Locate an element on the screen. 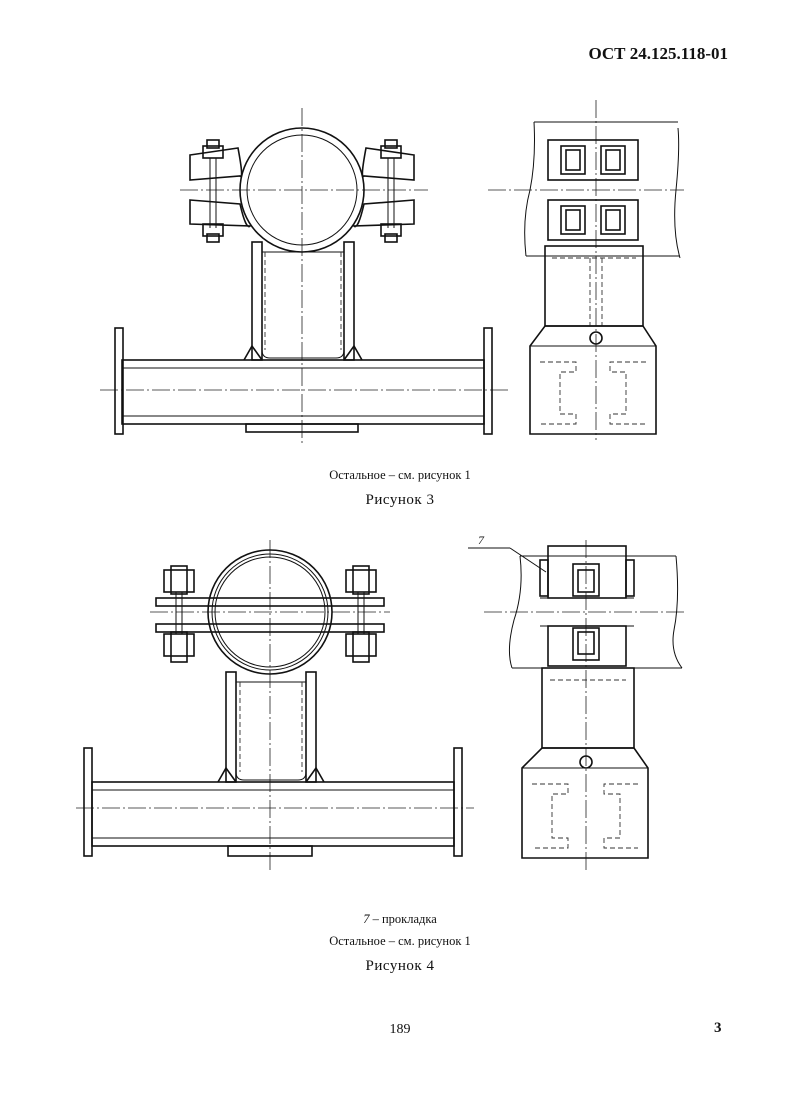 The width and height of the screenshot is (800, 1102). figure4-side-view: 7 is located at coordinates (576, 701).